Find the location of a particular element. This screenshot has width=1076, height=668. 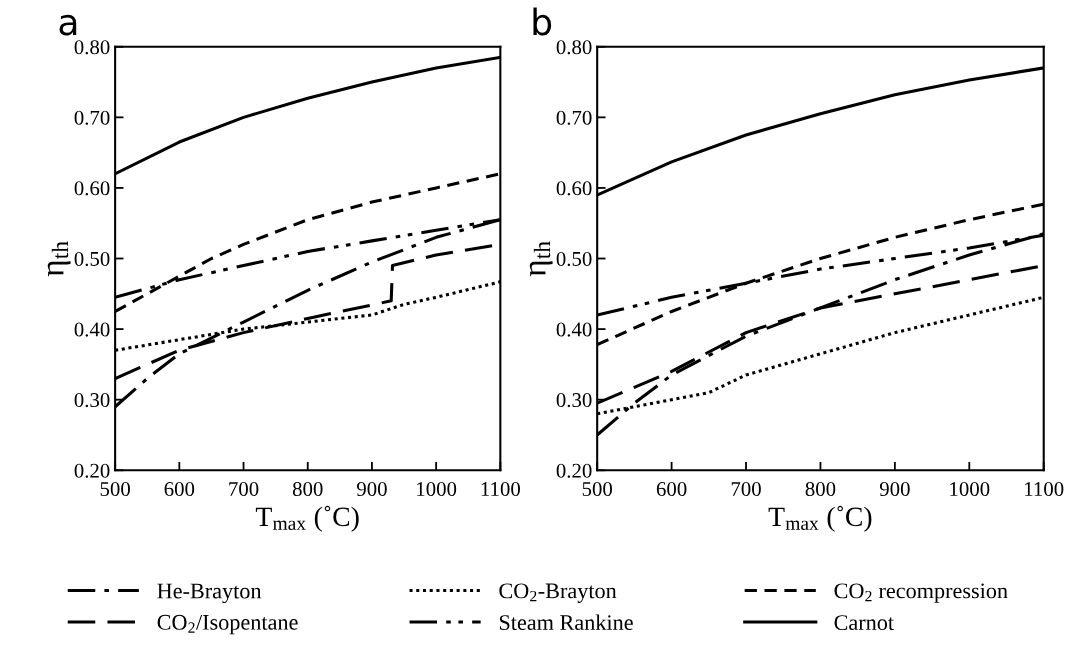

legend-label: CO$_{2}$/Isopentane is located at coordinates (227, 624).